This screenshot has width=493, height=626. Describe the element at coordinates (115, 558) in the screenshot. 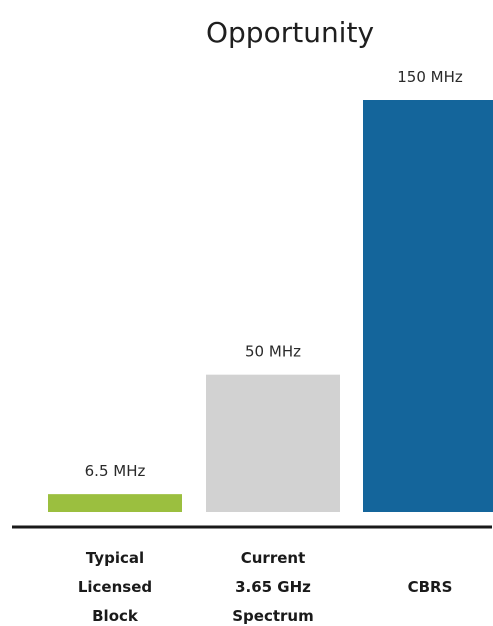

I see `category-label-1-line-1: Typical` at that location.